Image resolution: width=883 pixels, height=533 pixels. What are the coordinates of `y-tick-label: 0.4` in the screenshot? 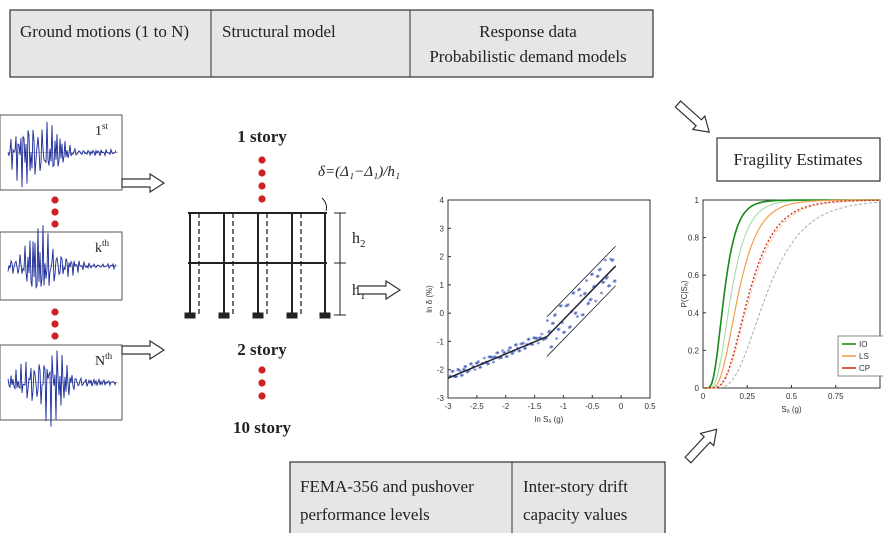 It's located at (694, 313).